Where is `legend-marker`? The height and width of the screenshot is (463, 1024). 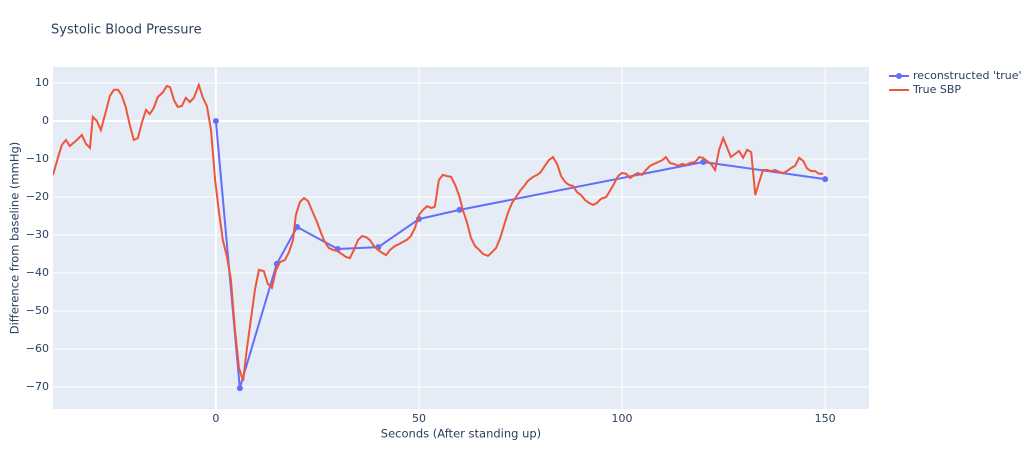
legend-marker is located at coordinates (899, 76).